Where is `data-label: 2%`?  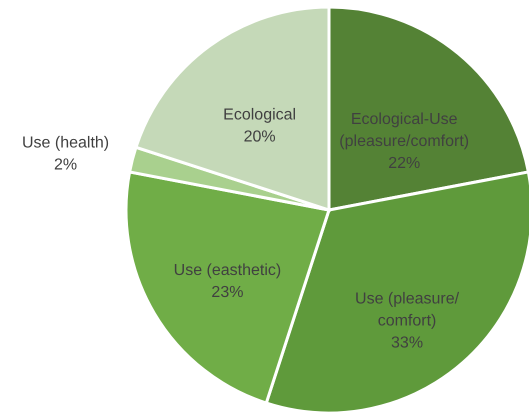
data-label: 2% is located at coordinates (66, 165).